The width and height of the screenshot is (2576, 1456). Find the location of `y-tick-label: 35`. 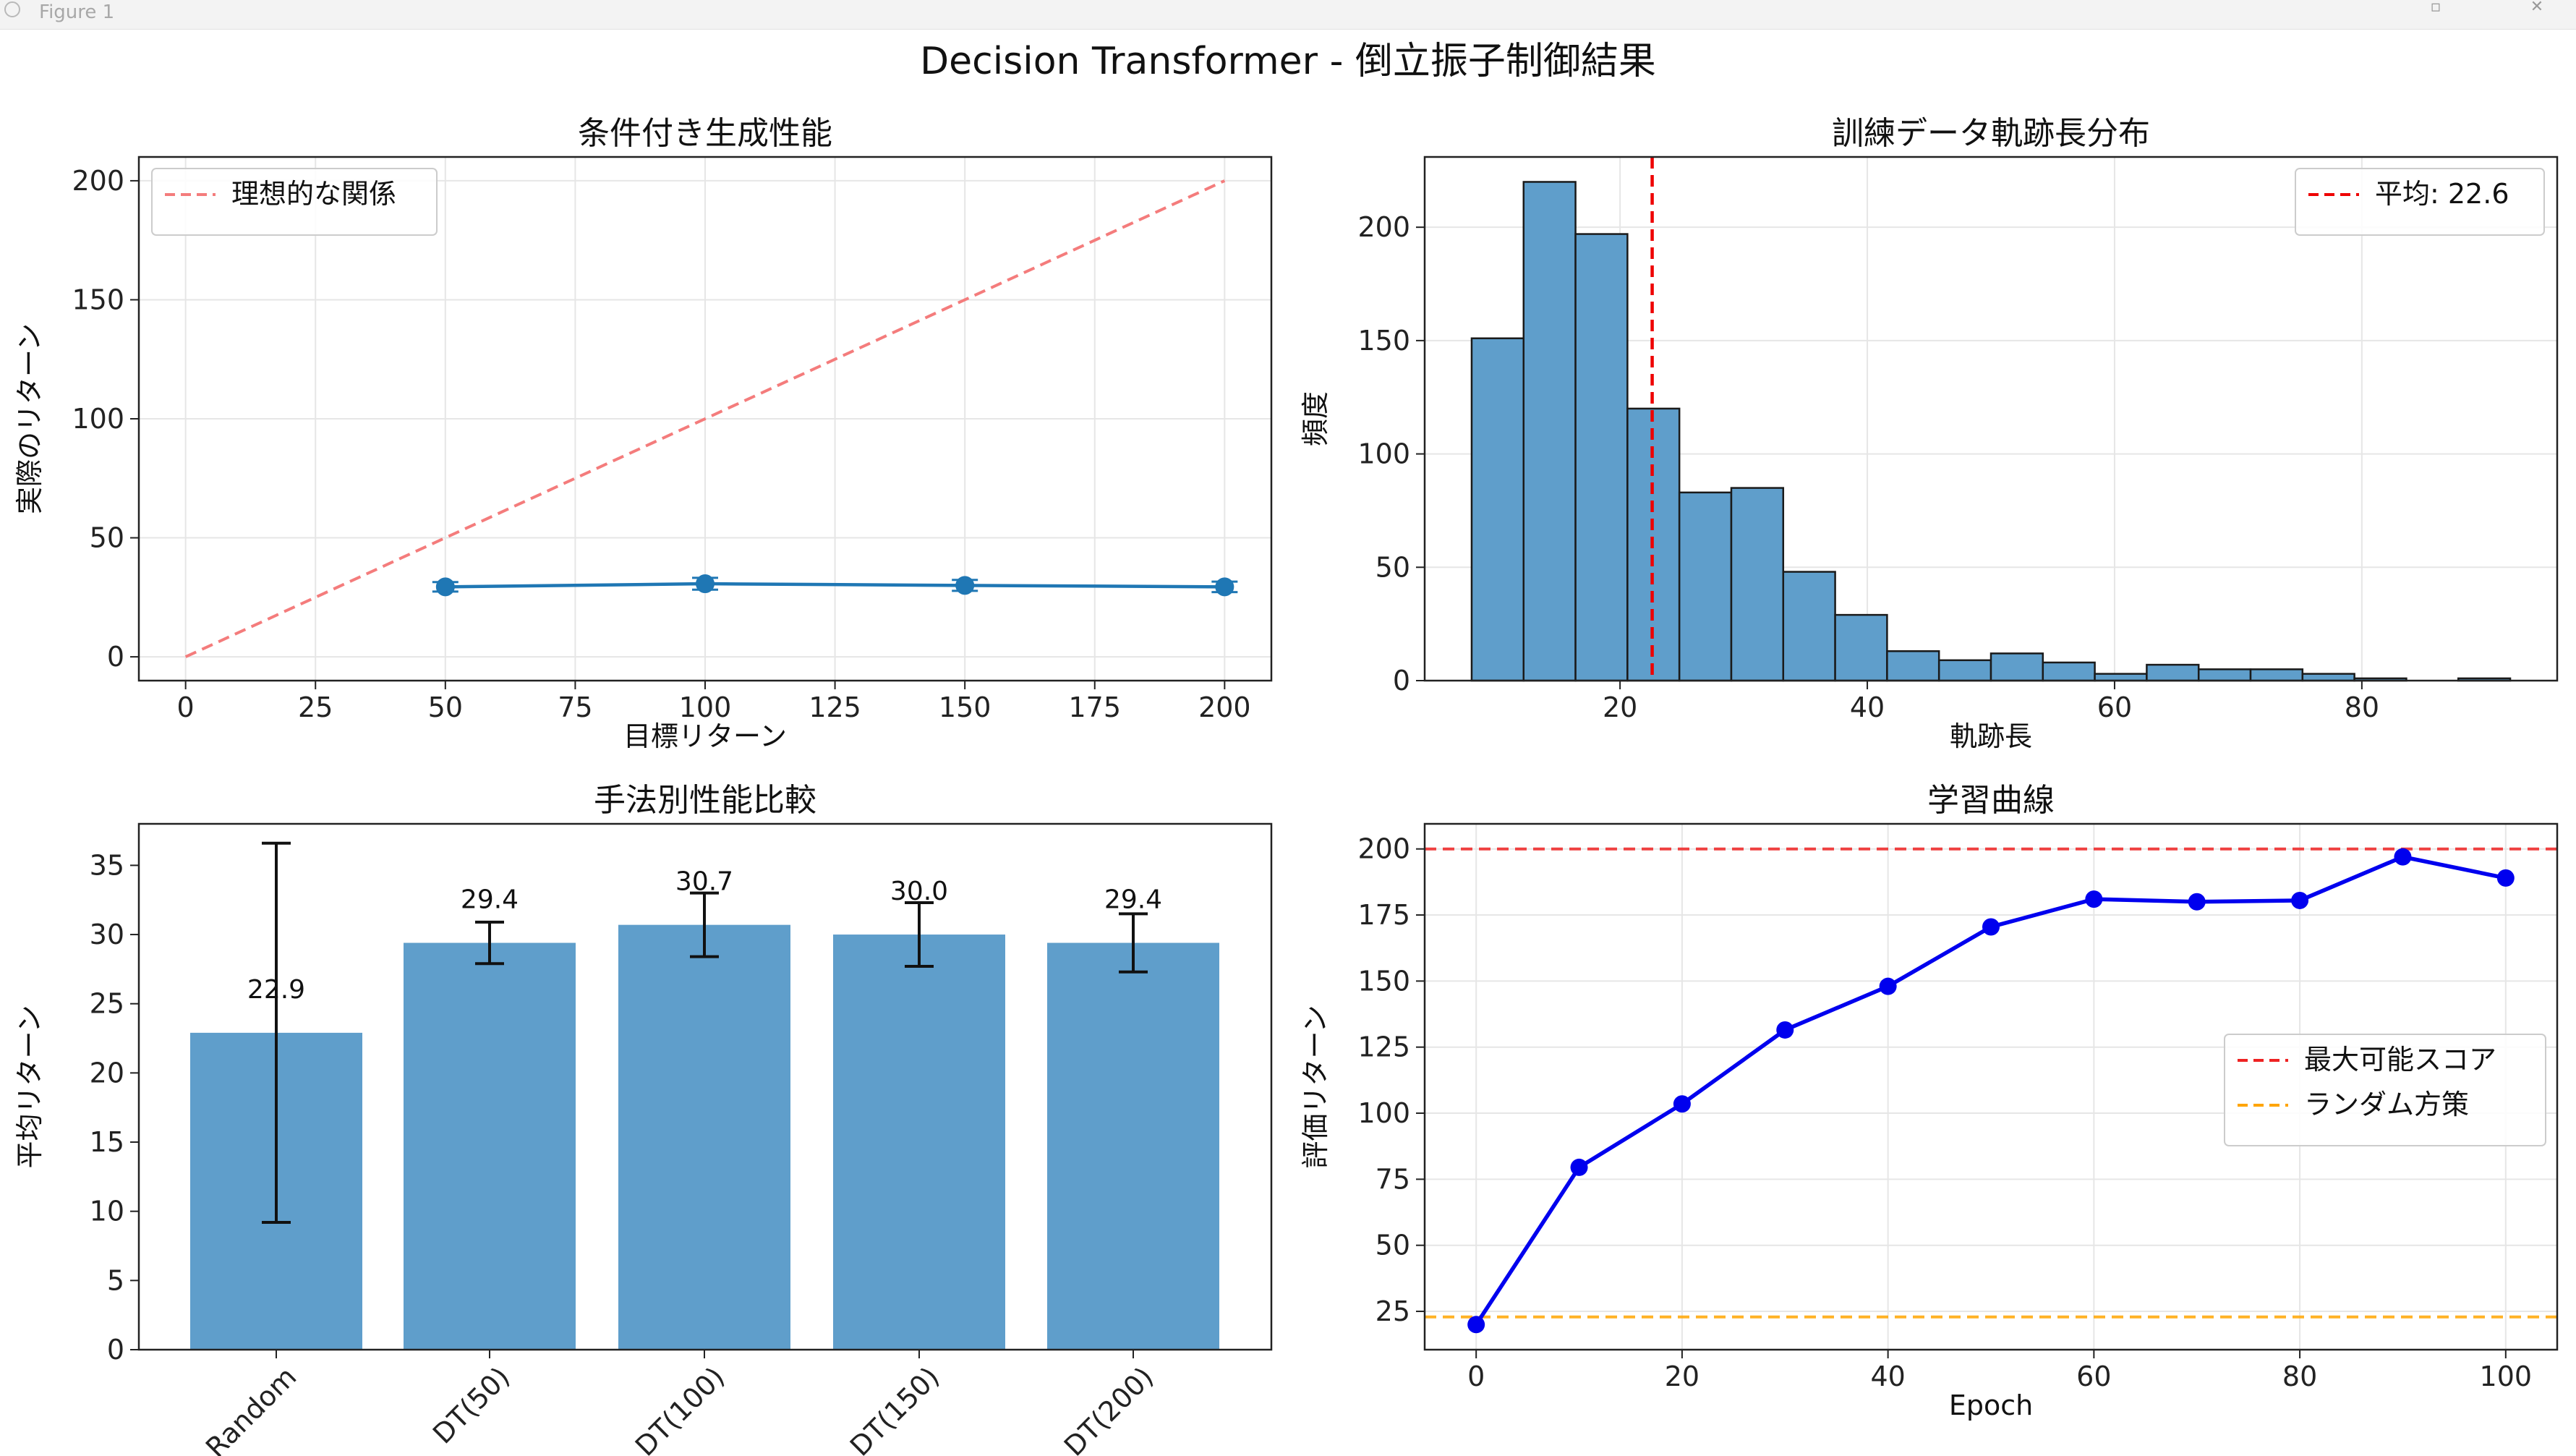

y-tick-label: 35 is located at coordinates (107, 865).